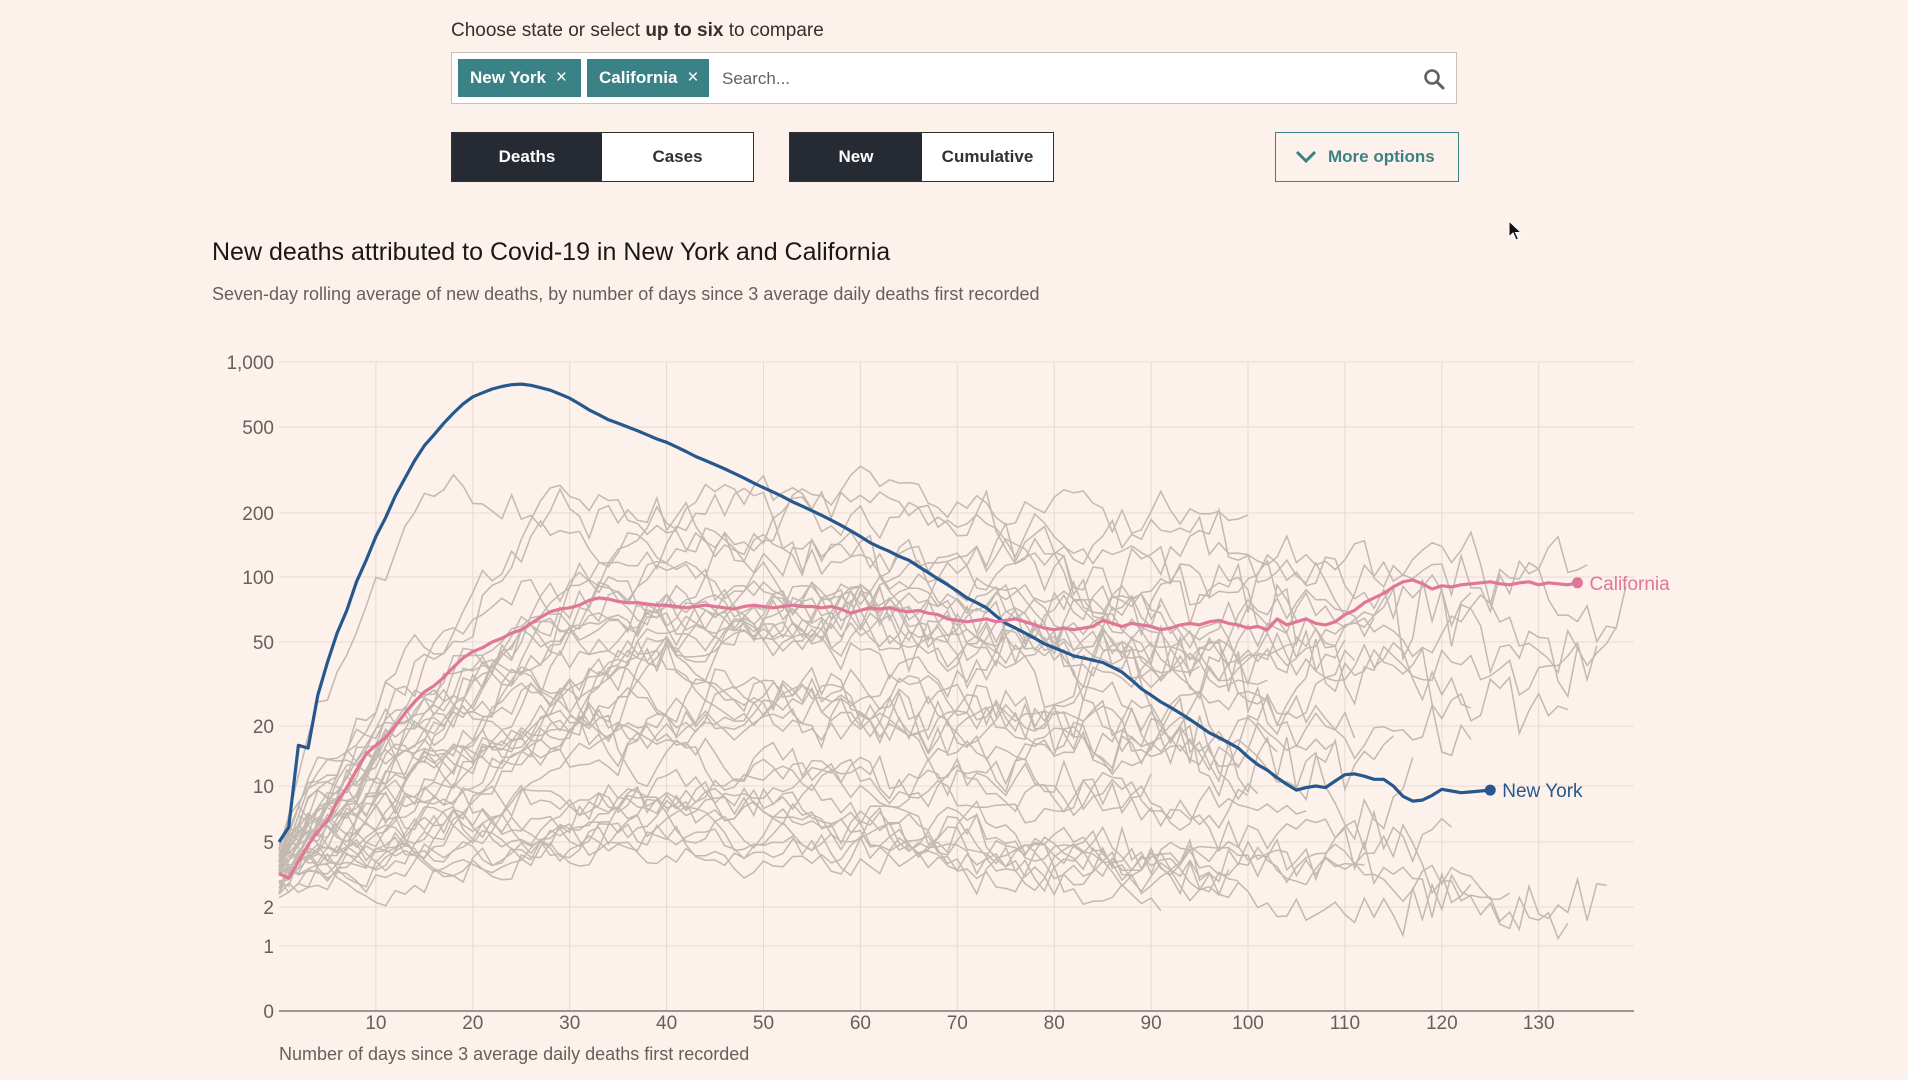 The height and width of the screenshot is (1080, 1908). What do you see at coordinates (1062, 79) in the screenshot?
I see `search-input` at bounding box center [1062, 79].